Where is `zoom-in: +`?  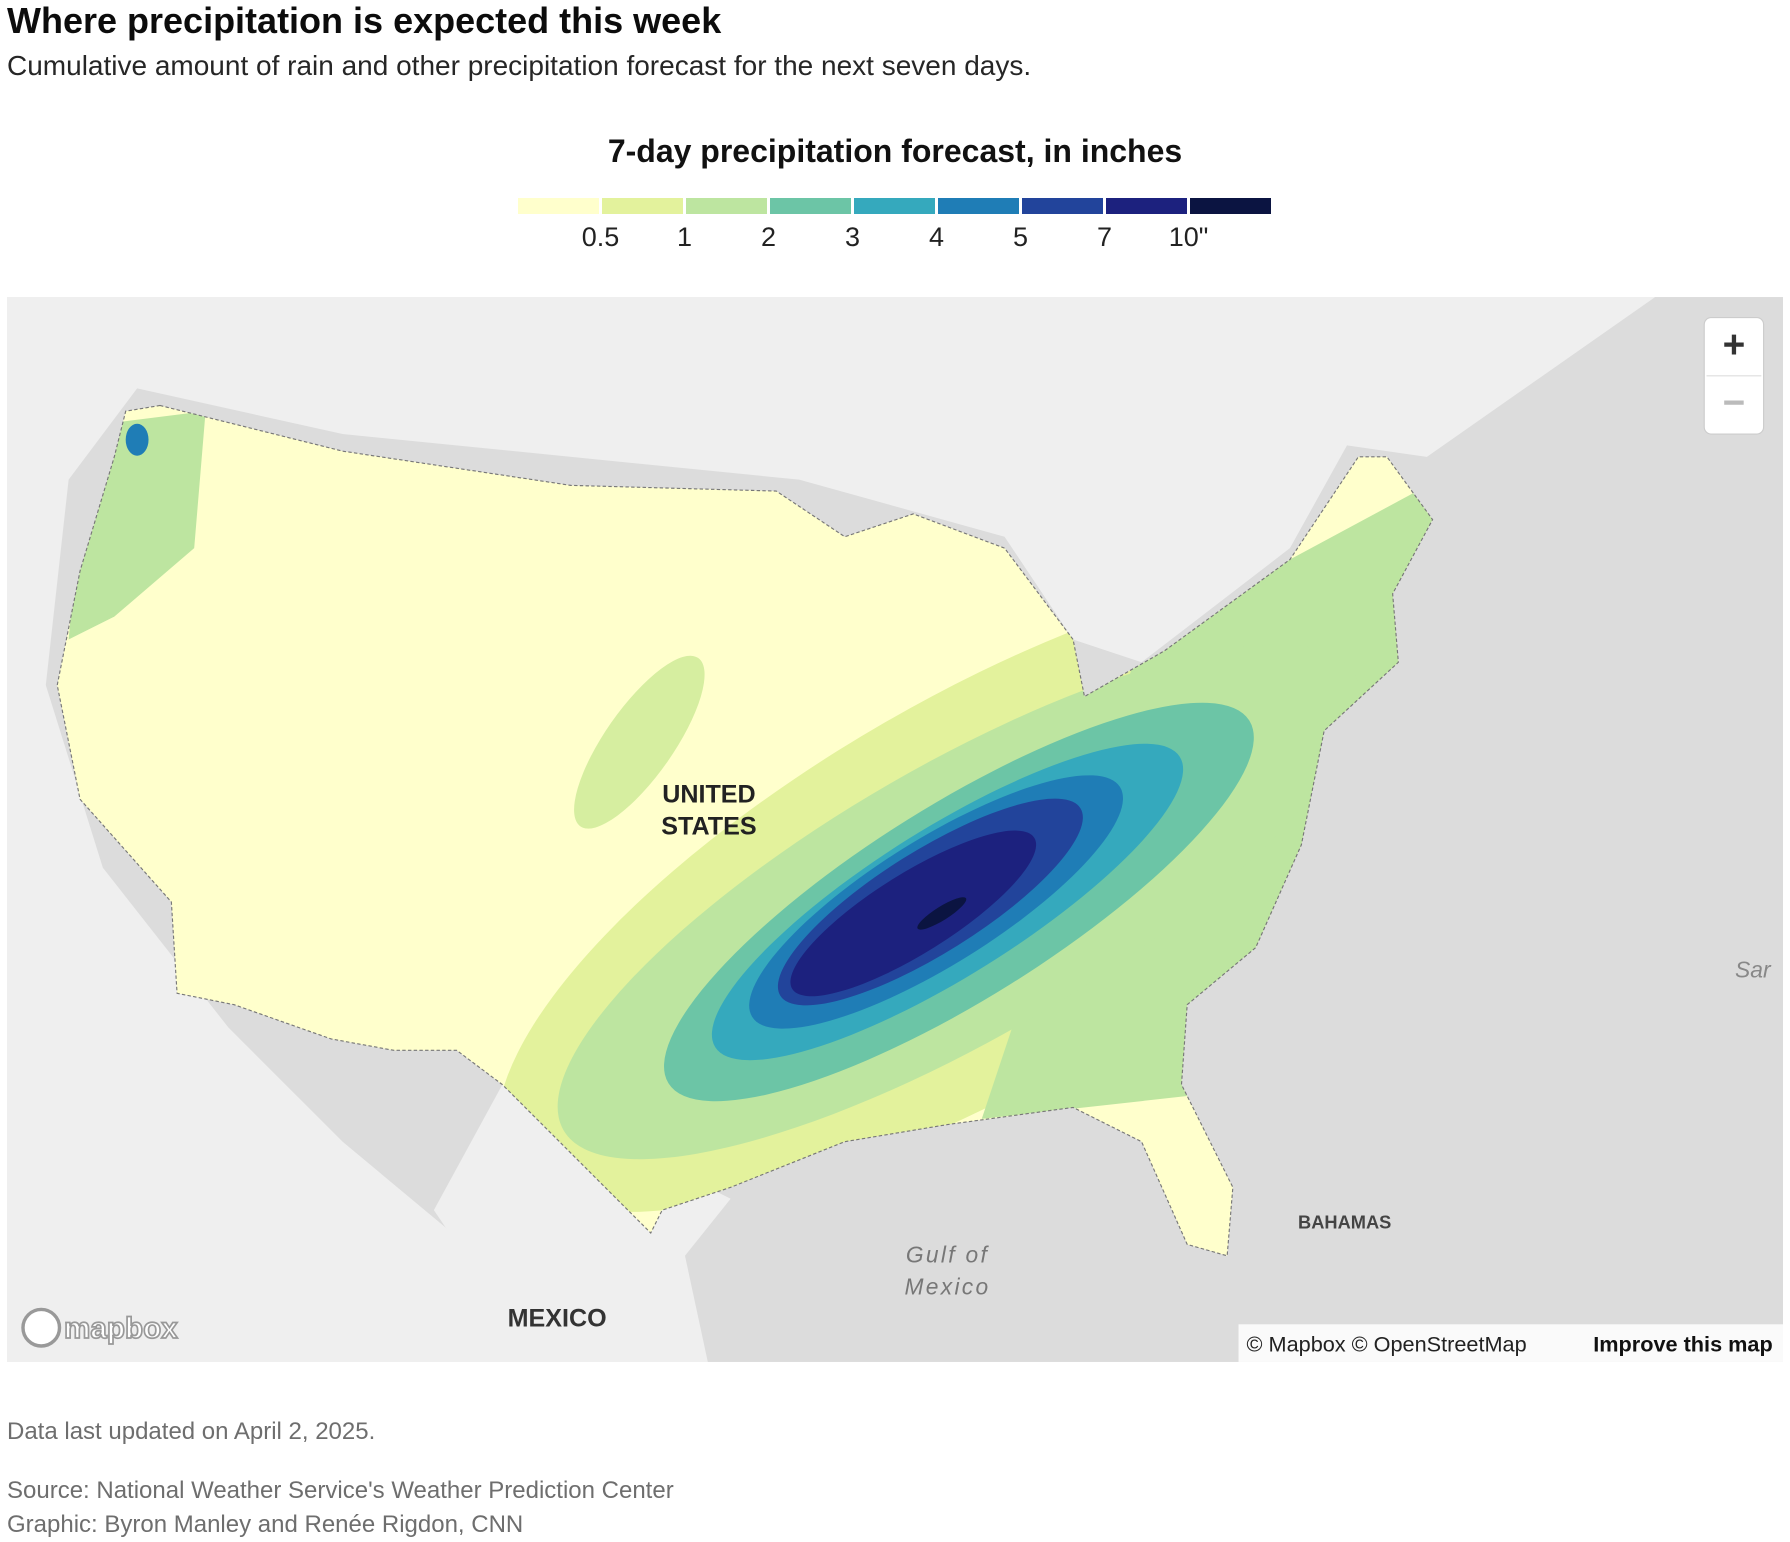
zoom-in: + is located at coordinates (1734, 345).